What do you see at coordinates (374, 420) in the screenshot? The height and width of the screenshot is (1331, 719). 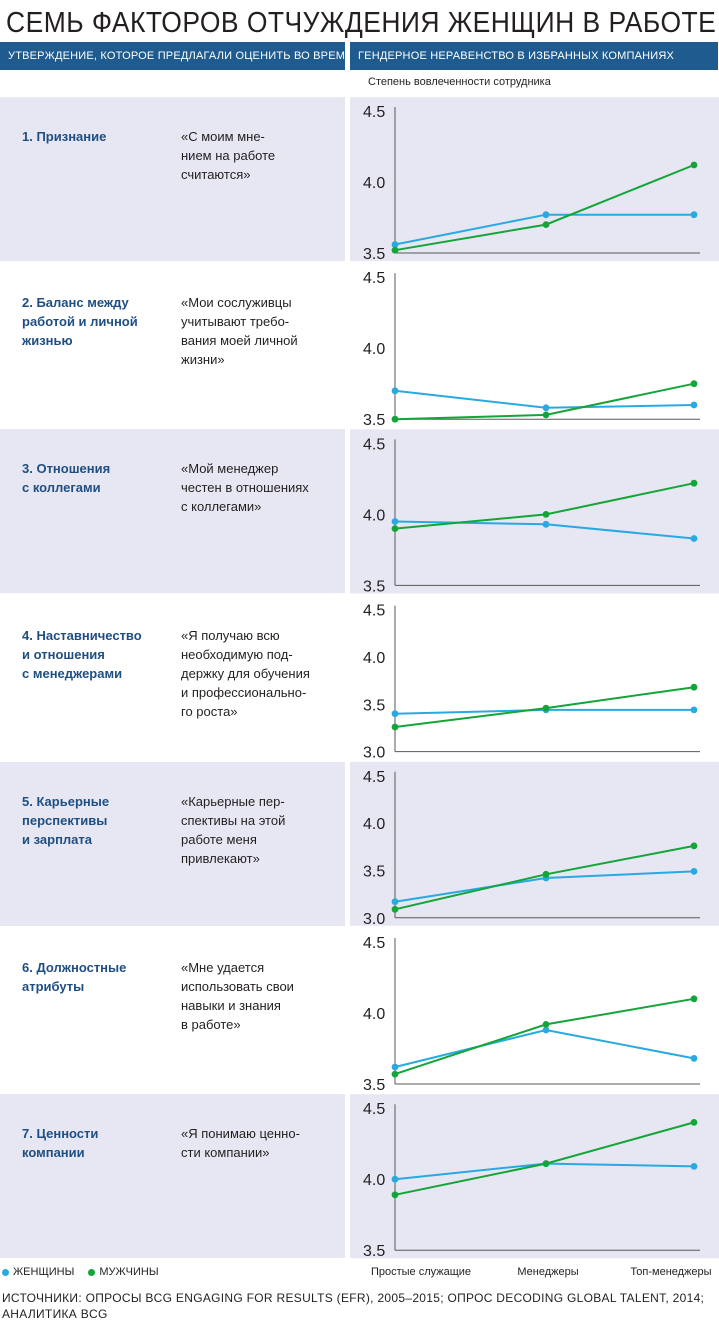 I see `y-tick-label-2-2: 3.5` at bounding box center [374, 420].